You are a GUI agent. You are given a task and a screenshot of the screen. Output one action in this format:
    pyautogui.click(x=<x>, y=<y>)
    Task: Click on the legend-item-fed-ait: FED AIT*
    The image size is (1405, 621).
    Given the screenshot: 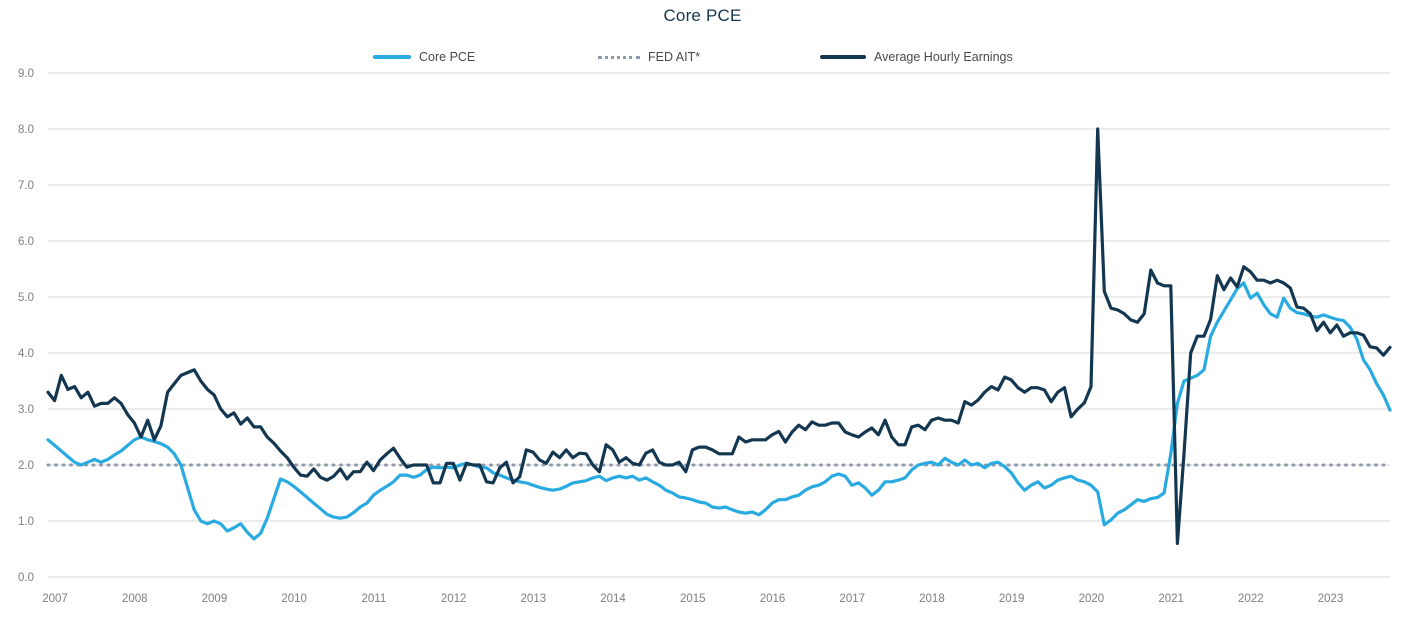 What is the action you would take?
    pyautogui.click(x=649, y=57)
    